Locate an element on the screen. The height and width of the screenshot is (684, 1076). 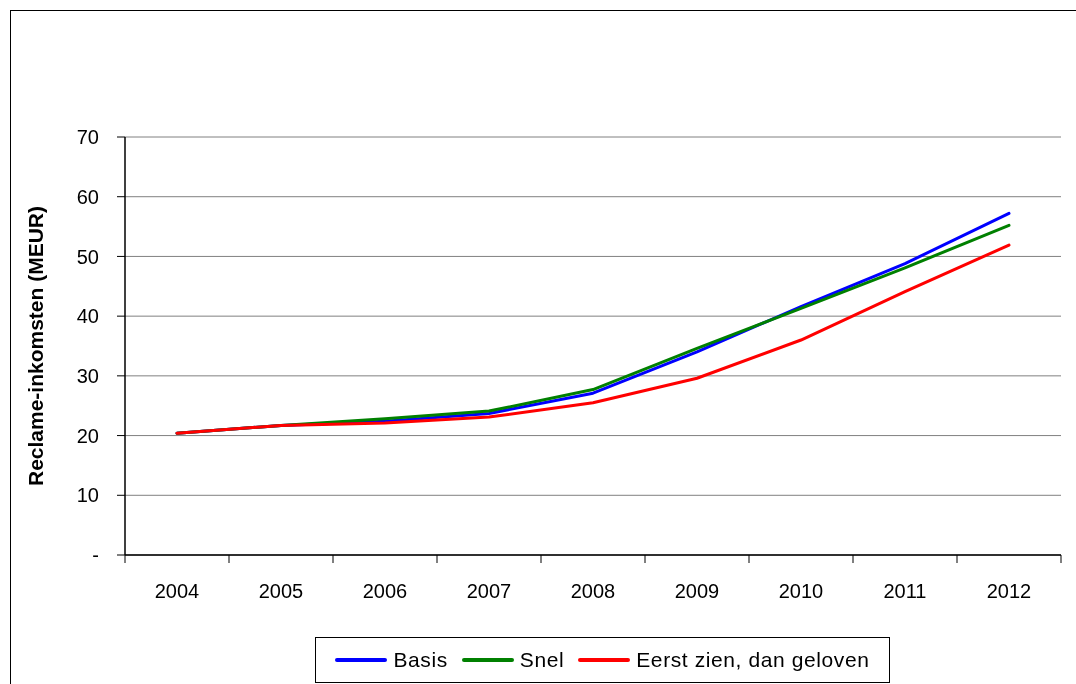
x-tick-label: 2005 is located at coordinates (281, 591).